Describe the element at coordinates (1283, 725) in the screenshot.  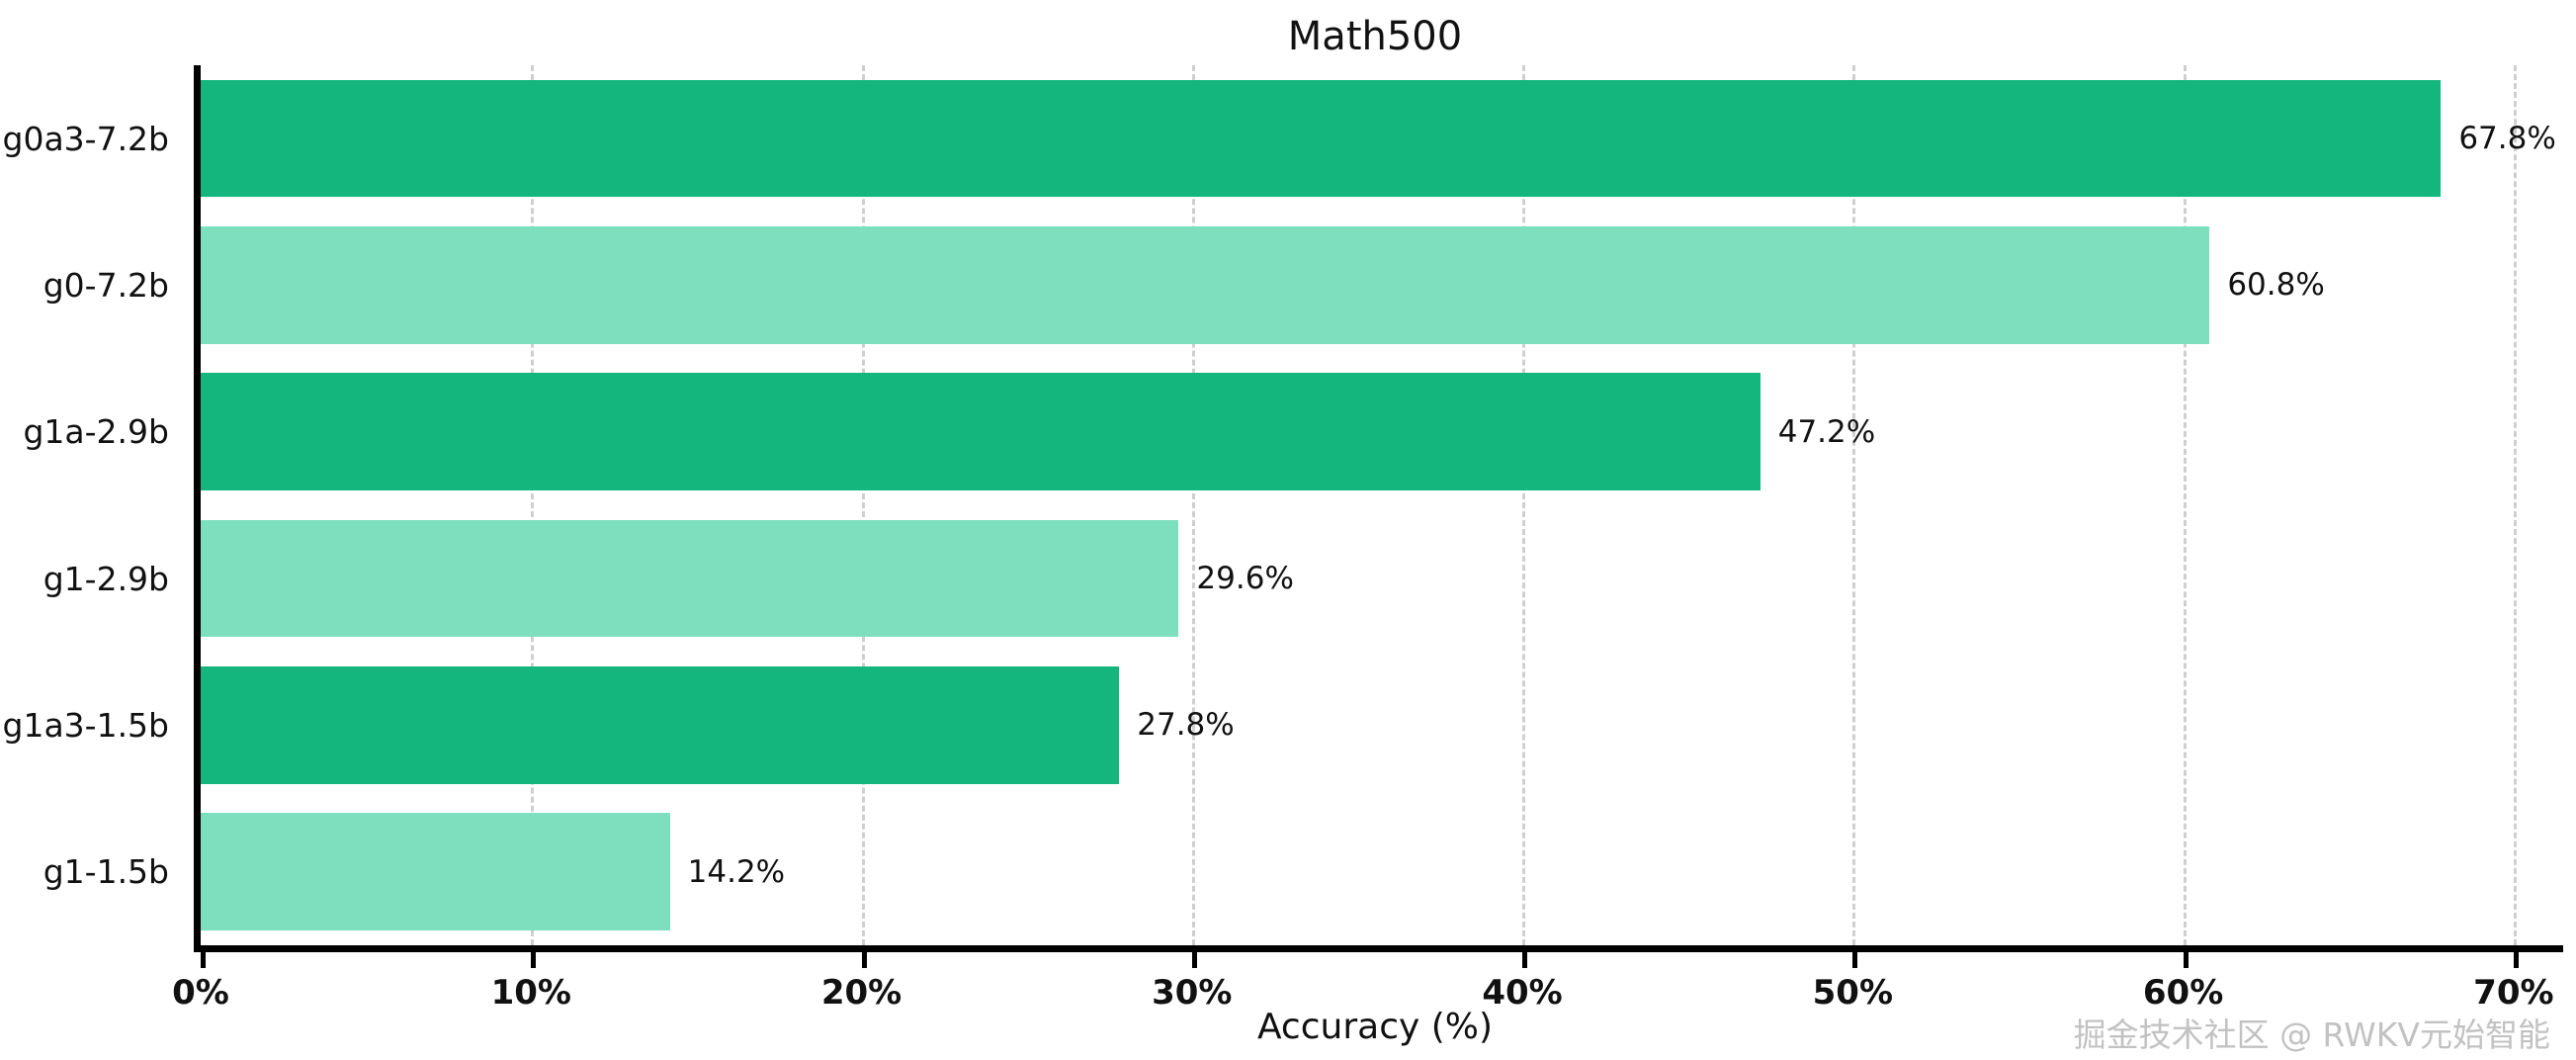
I see `bar-row: g1a3-1.5b 27.8%` at that location.